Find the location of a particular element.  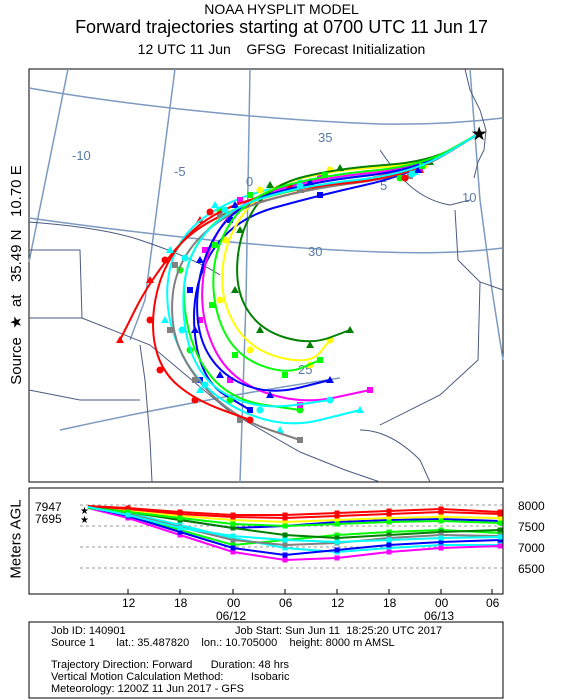

time-tick-label: 06 is located at coordinates (286, 603).